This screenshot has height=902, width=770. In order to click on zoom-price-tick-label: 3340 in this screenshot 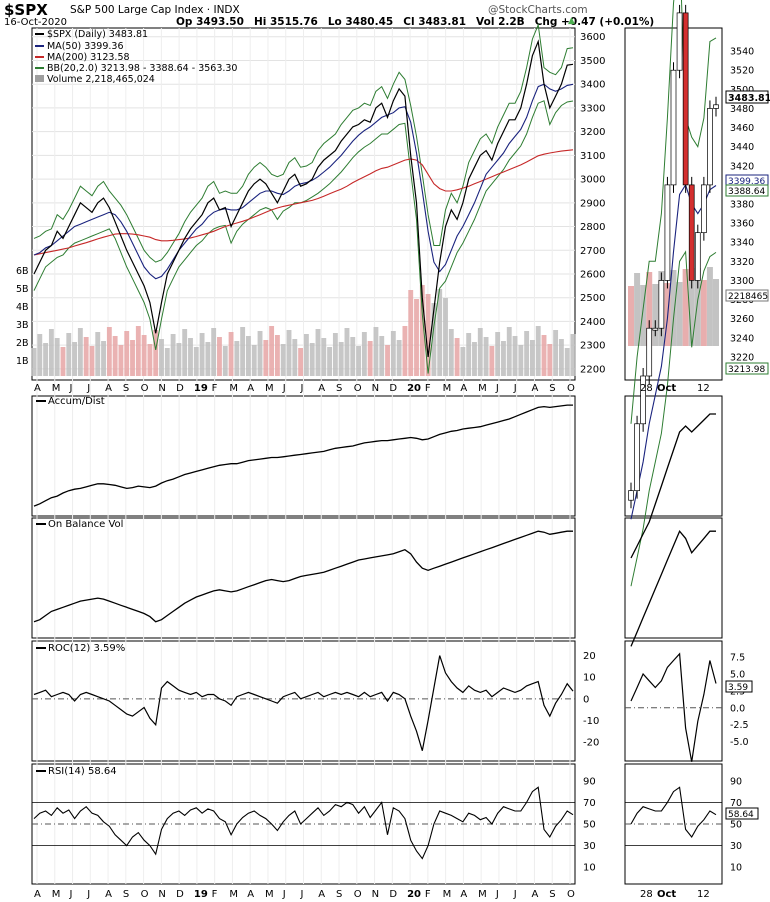, I will do `click(742, 243)`.